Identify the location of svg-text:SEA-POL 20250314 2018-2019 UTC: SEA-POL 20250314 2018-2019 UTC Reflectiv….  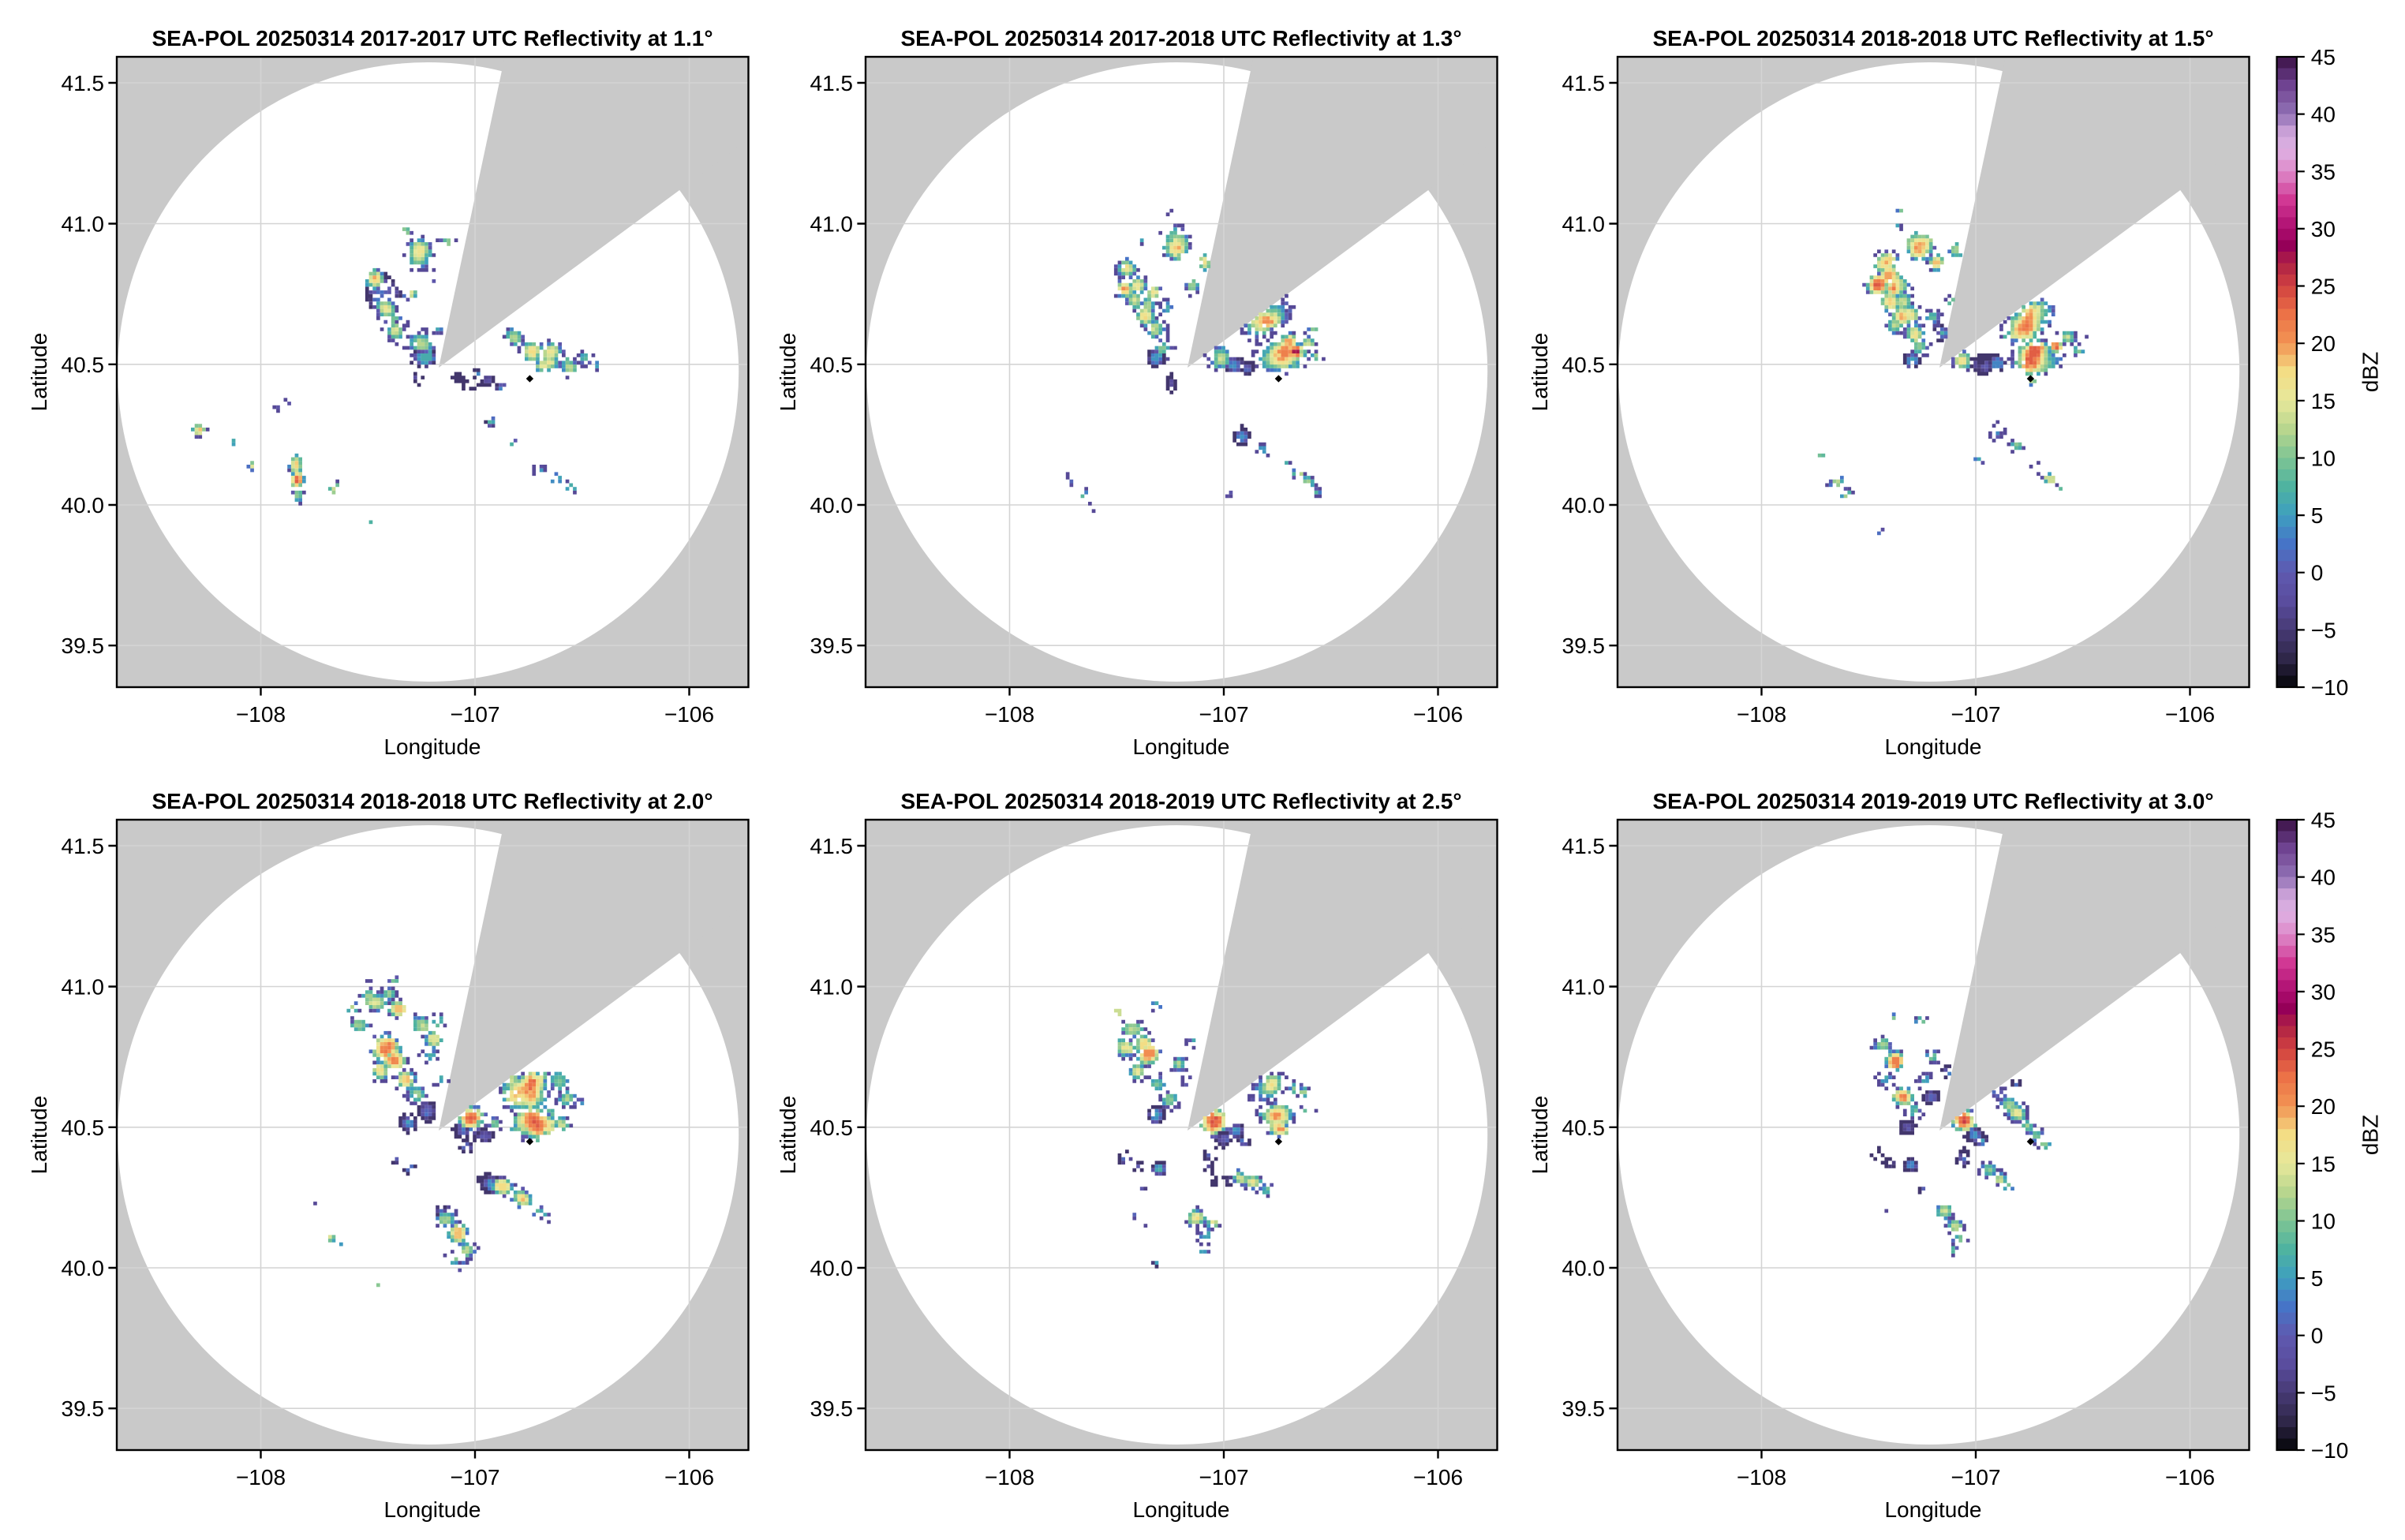
(1180, 801).